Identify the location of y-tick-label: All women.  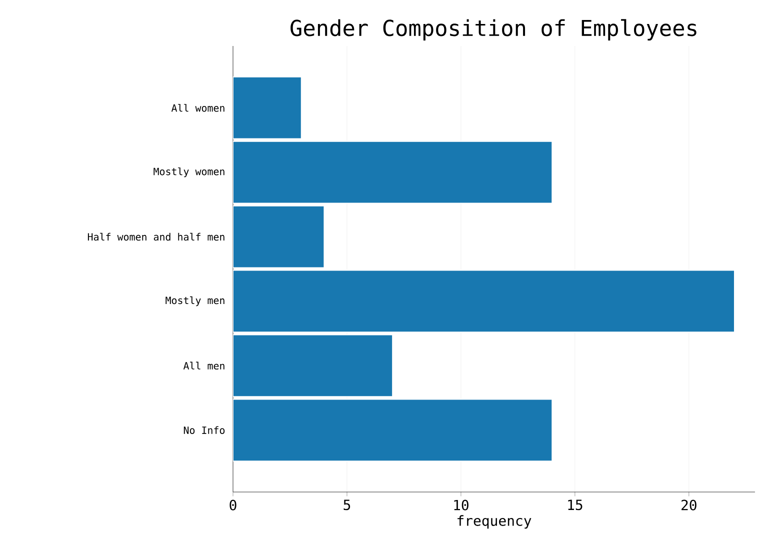
(197, 108).